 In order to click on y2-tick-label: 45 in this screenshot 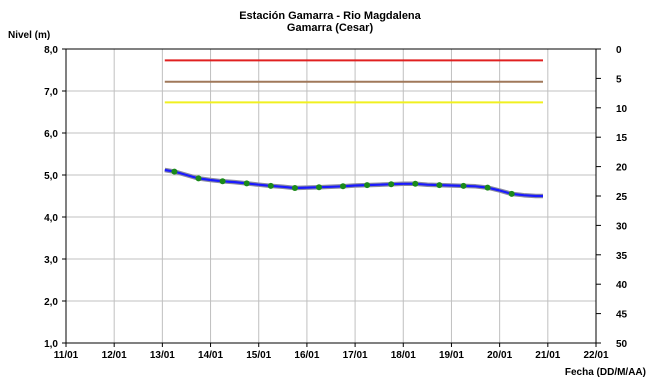, I will do `click(622, 315)`.